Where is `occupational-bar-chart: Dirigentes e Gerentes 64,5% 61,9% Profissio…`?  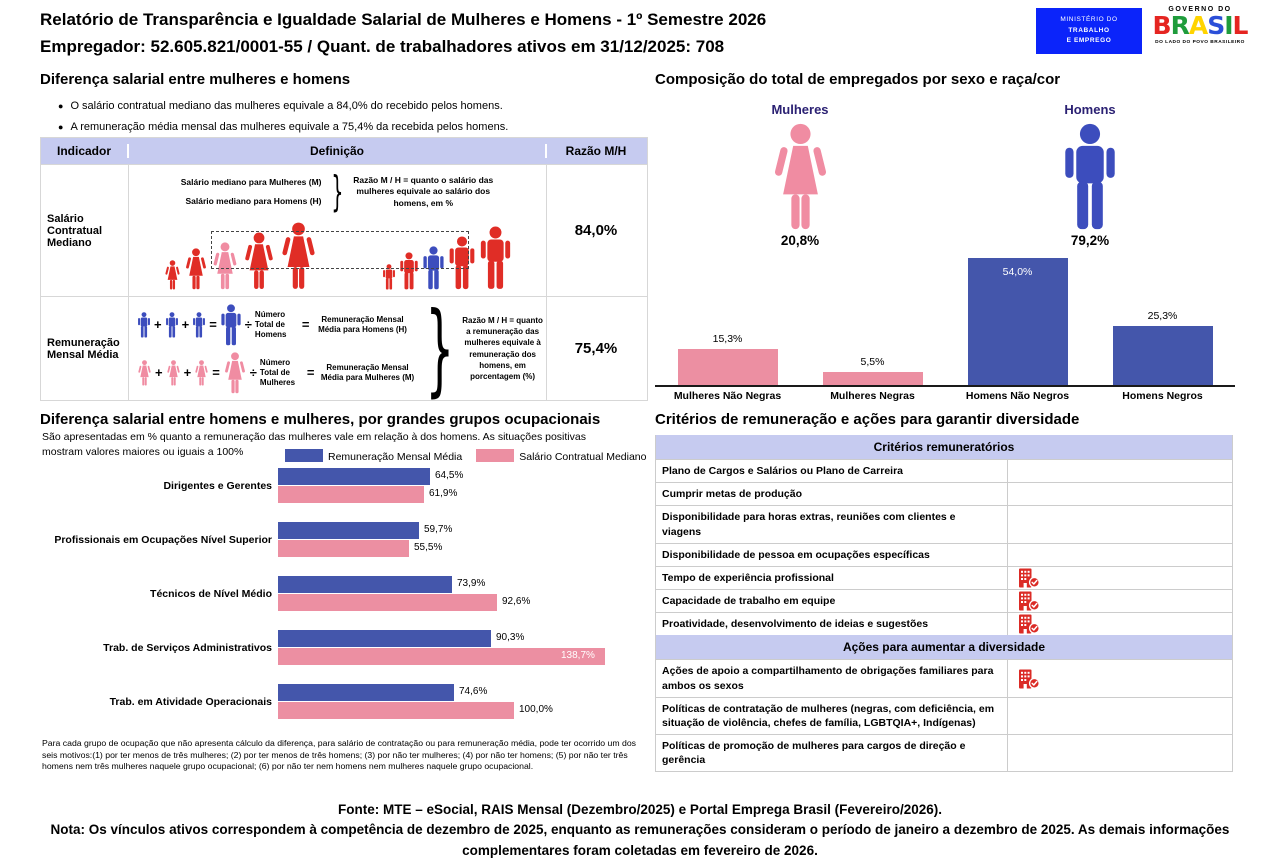
occupational-bar-chart: Dirigentes e Gerentes 64,5% 61,9% Profissio… is located at coordinates (344, 603).